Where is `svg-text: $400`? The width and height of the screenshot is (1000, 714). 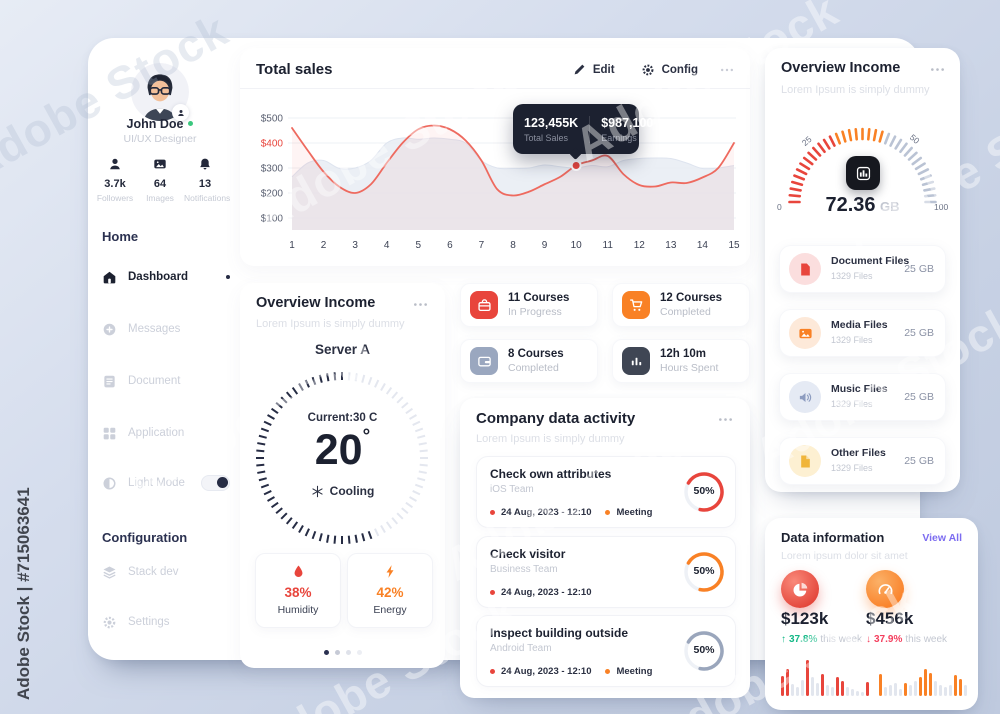 svg-text: $400 is located at coordinates (272, 144).